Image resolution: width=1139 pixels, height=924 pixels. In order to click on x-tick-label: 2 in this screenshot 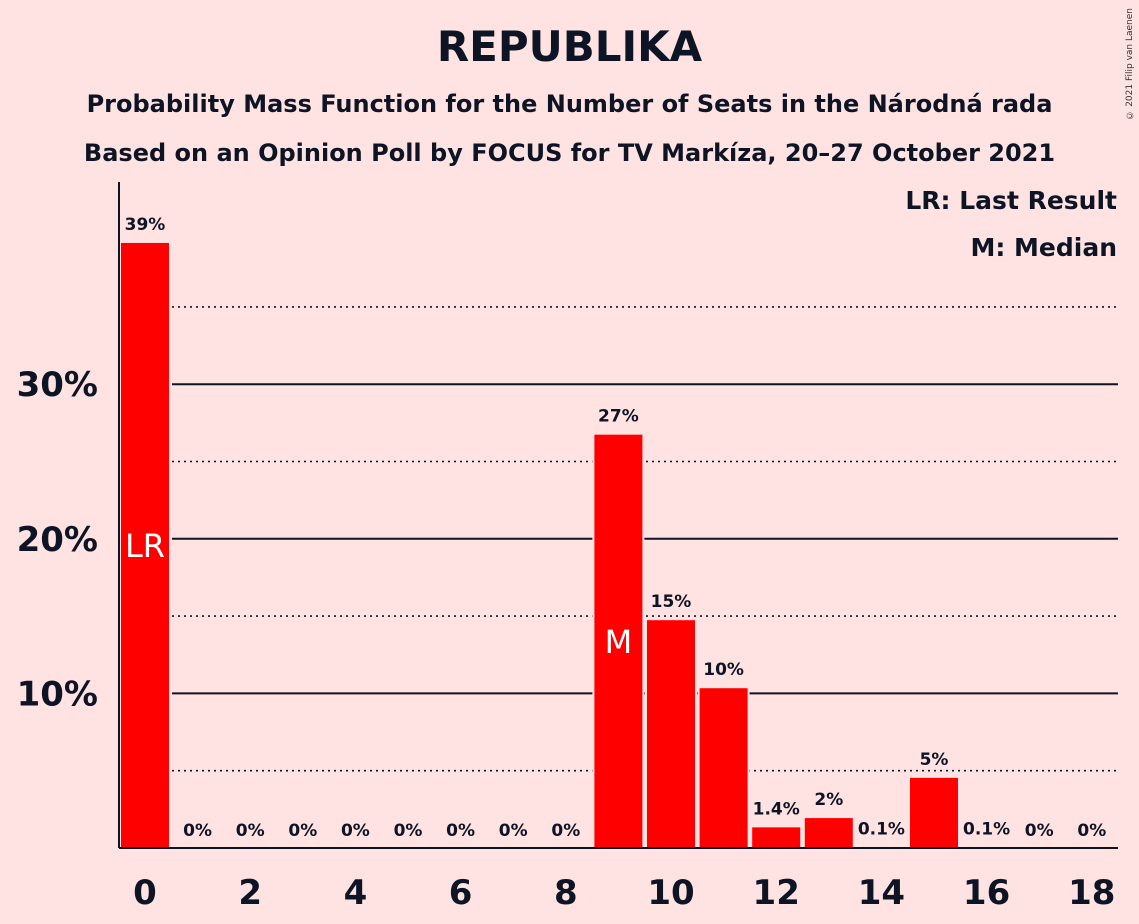, I will do `click(250, 893)`.